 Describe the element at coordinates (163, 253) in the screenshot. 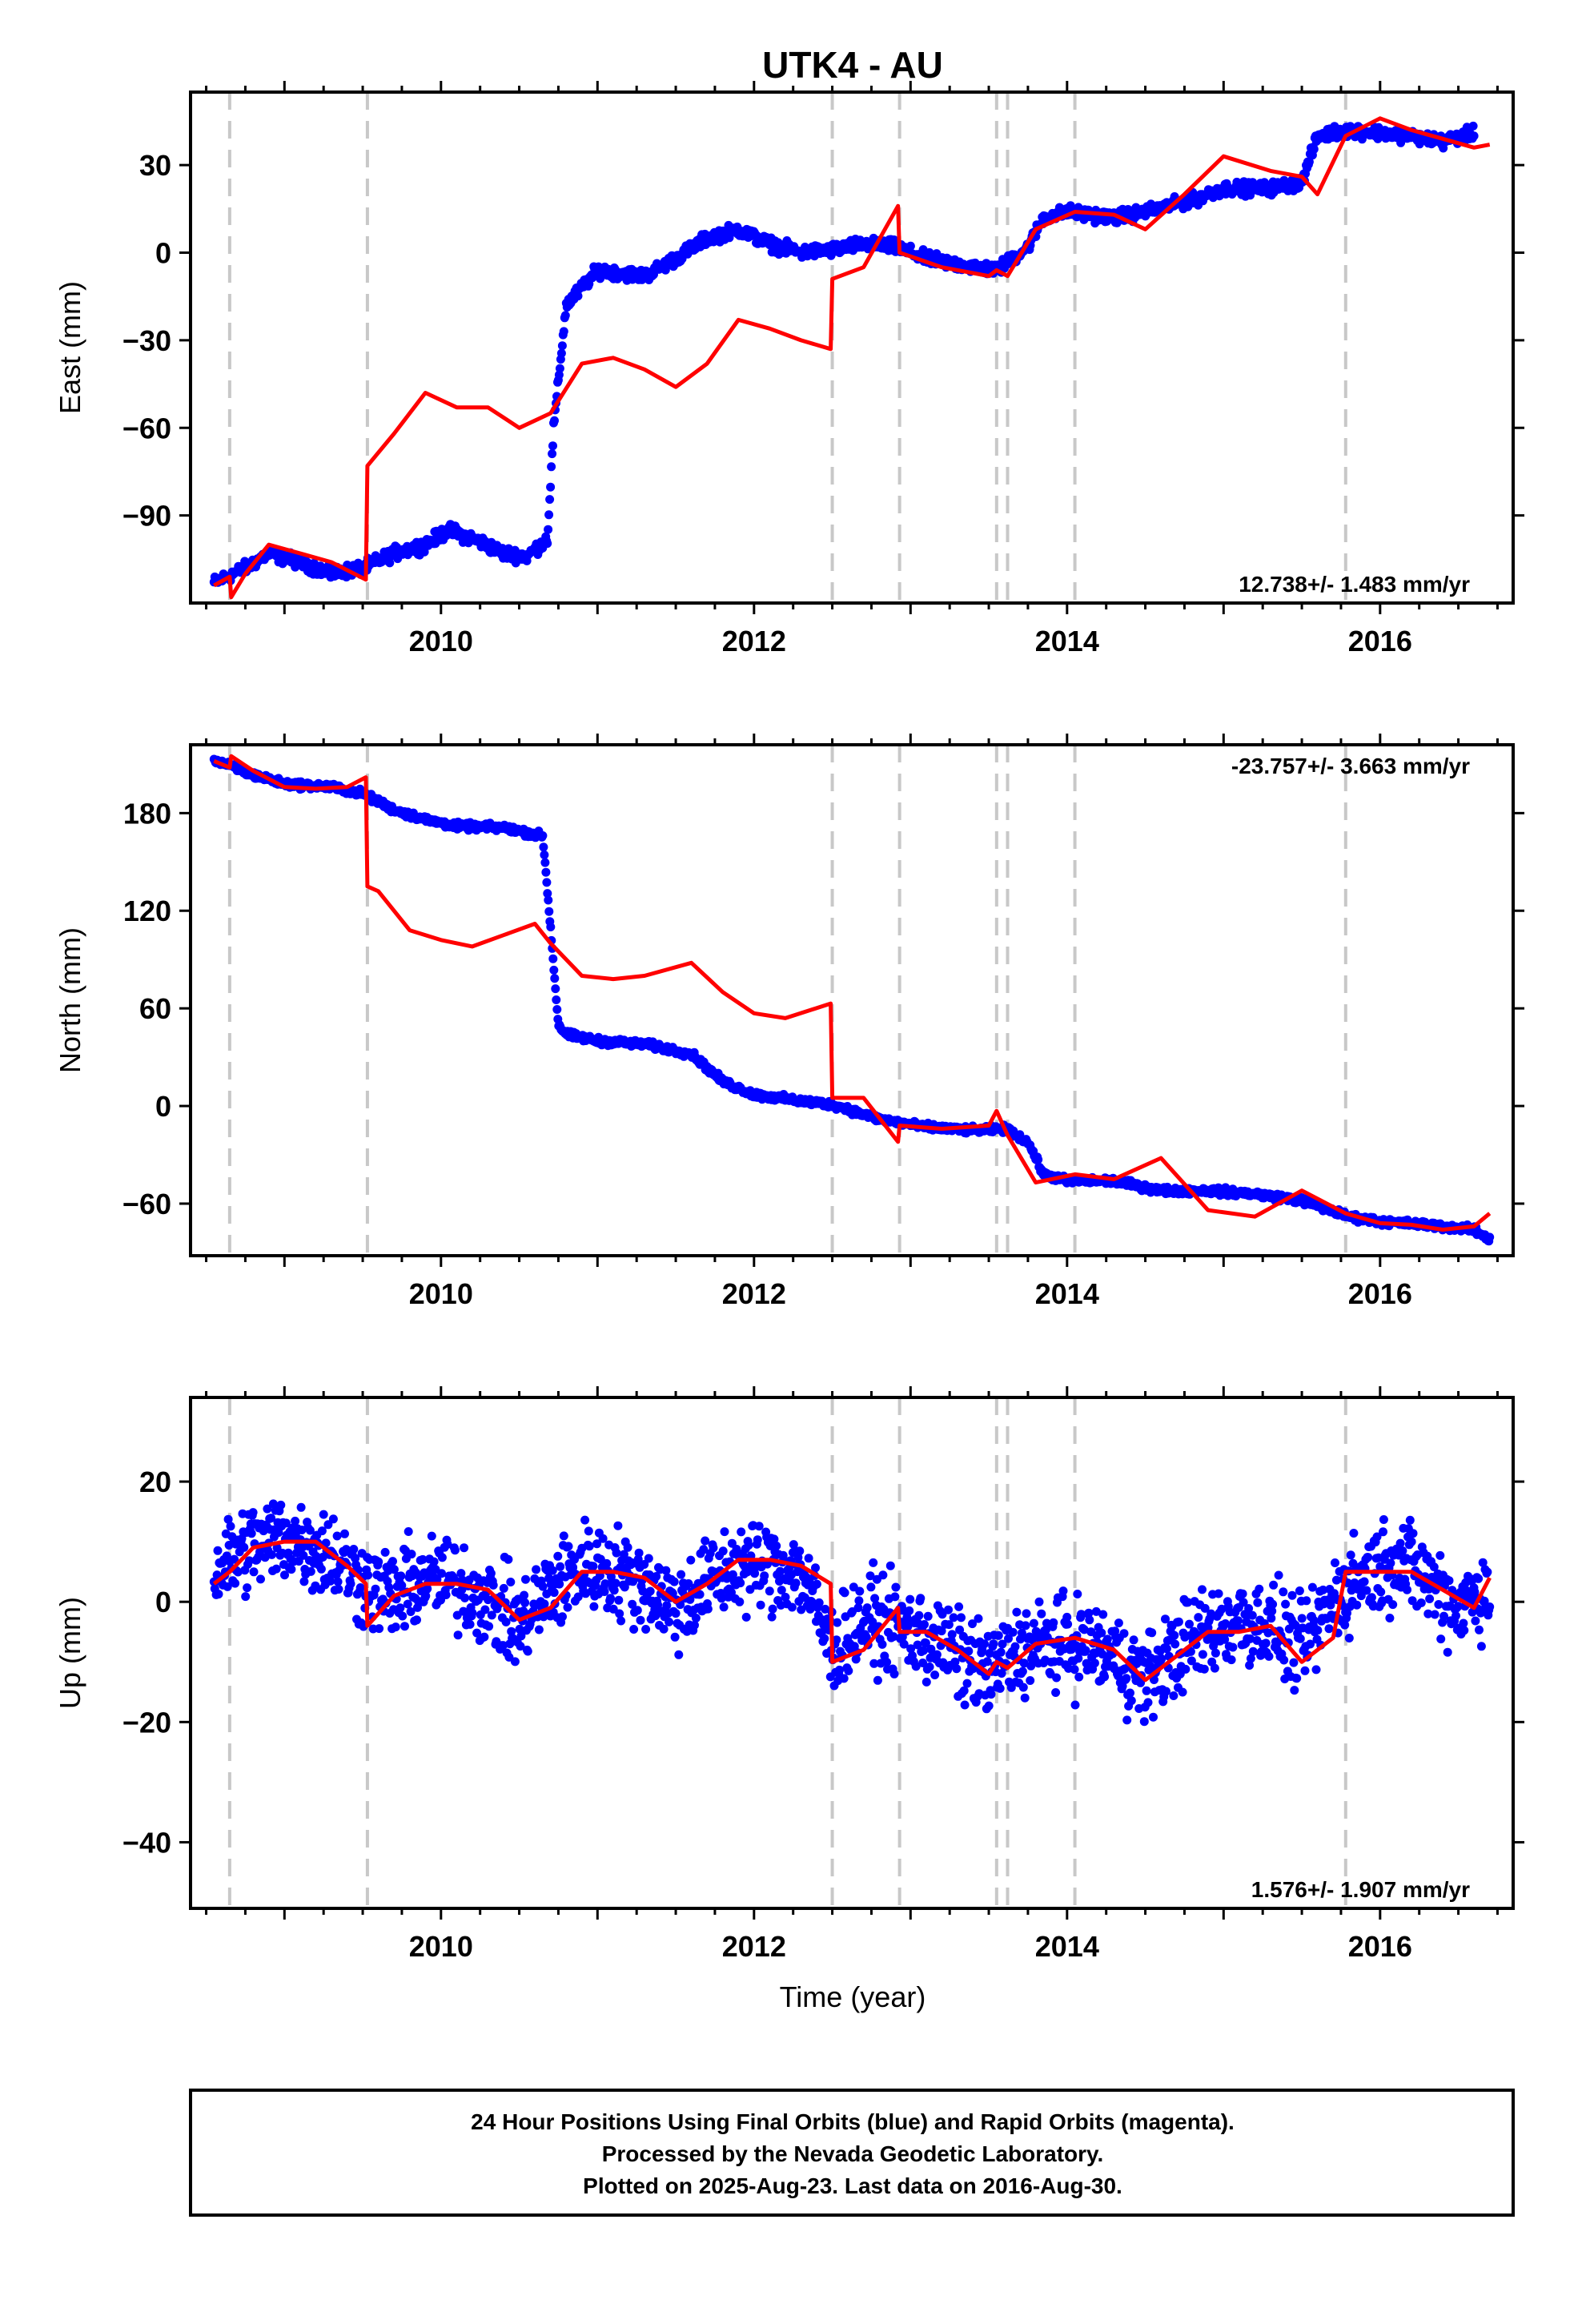

I see `east-ytick-label: 0` at that location.